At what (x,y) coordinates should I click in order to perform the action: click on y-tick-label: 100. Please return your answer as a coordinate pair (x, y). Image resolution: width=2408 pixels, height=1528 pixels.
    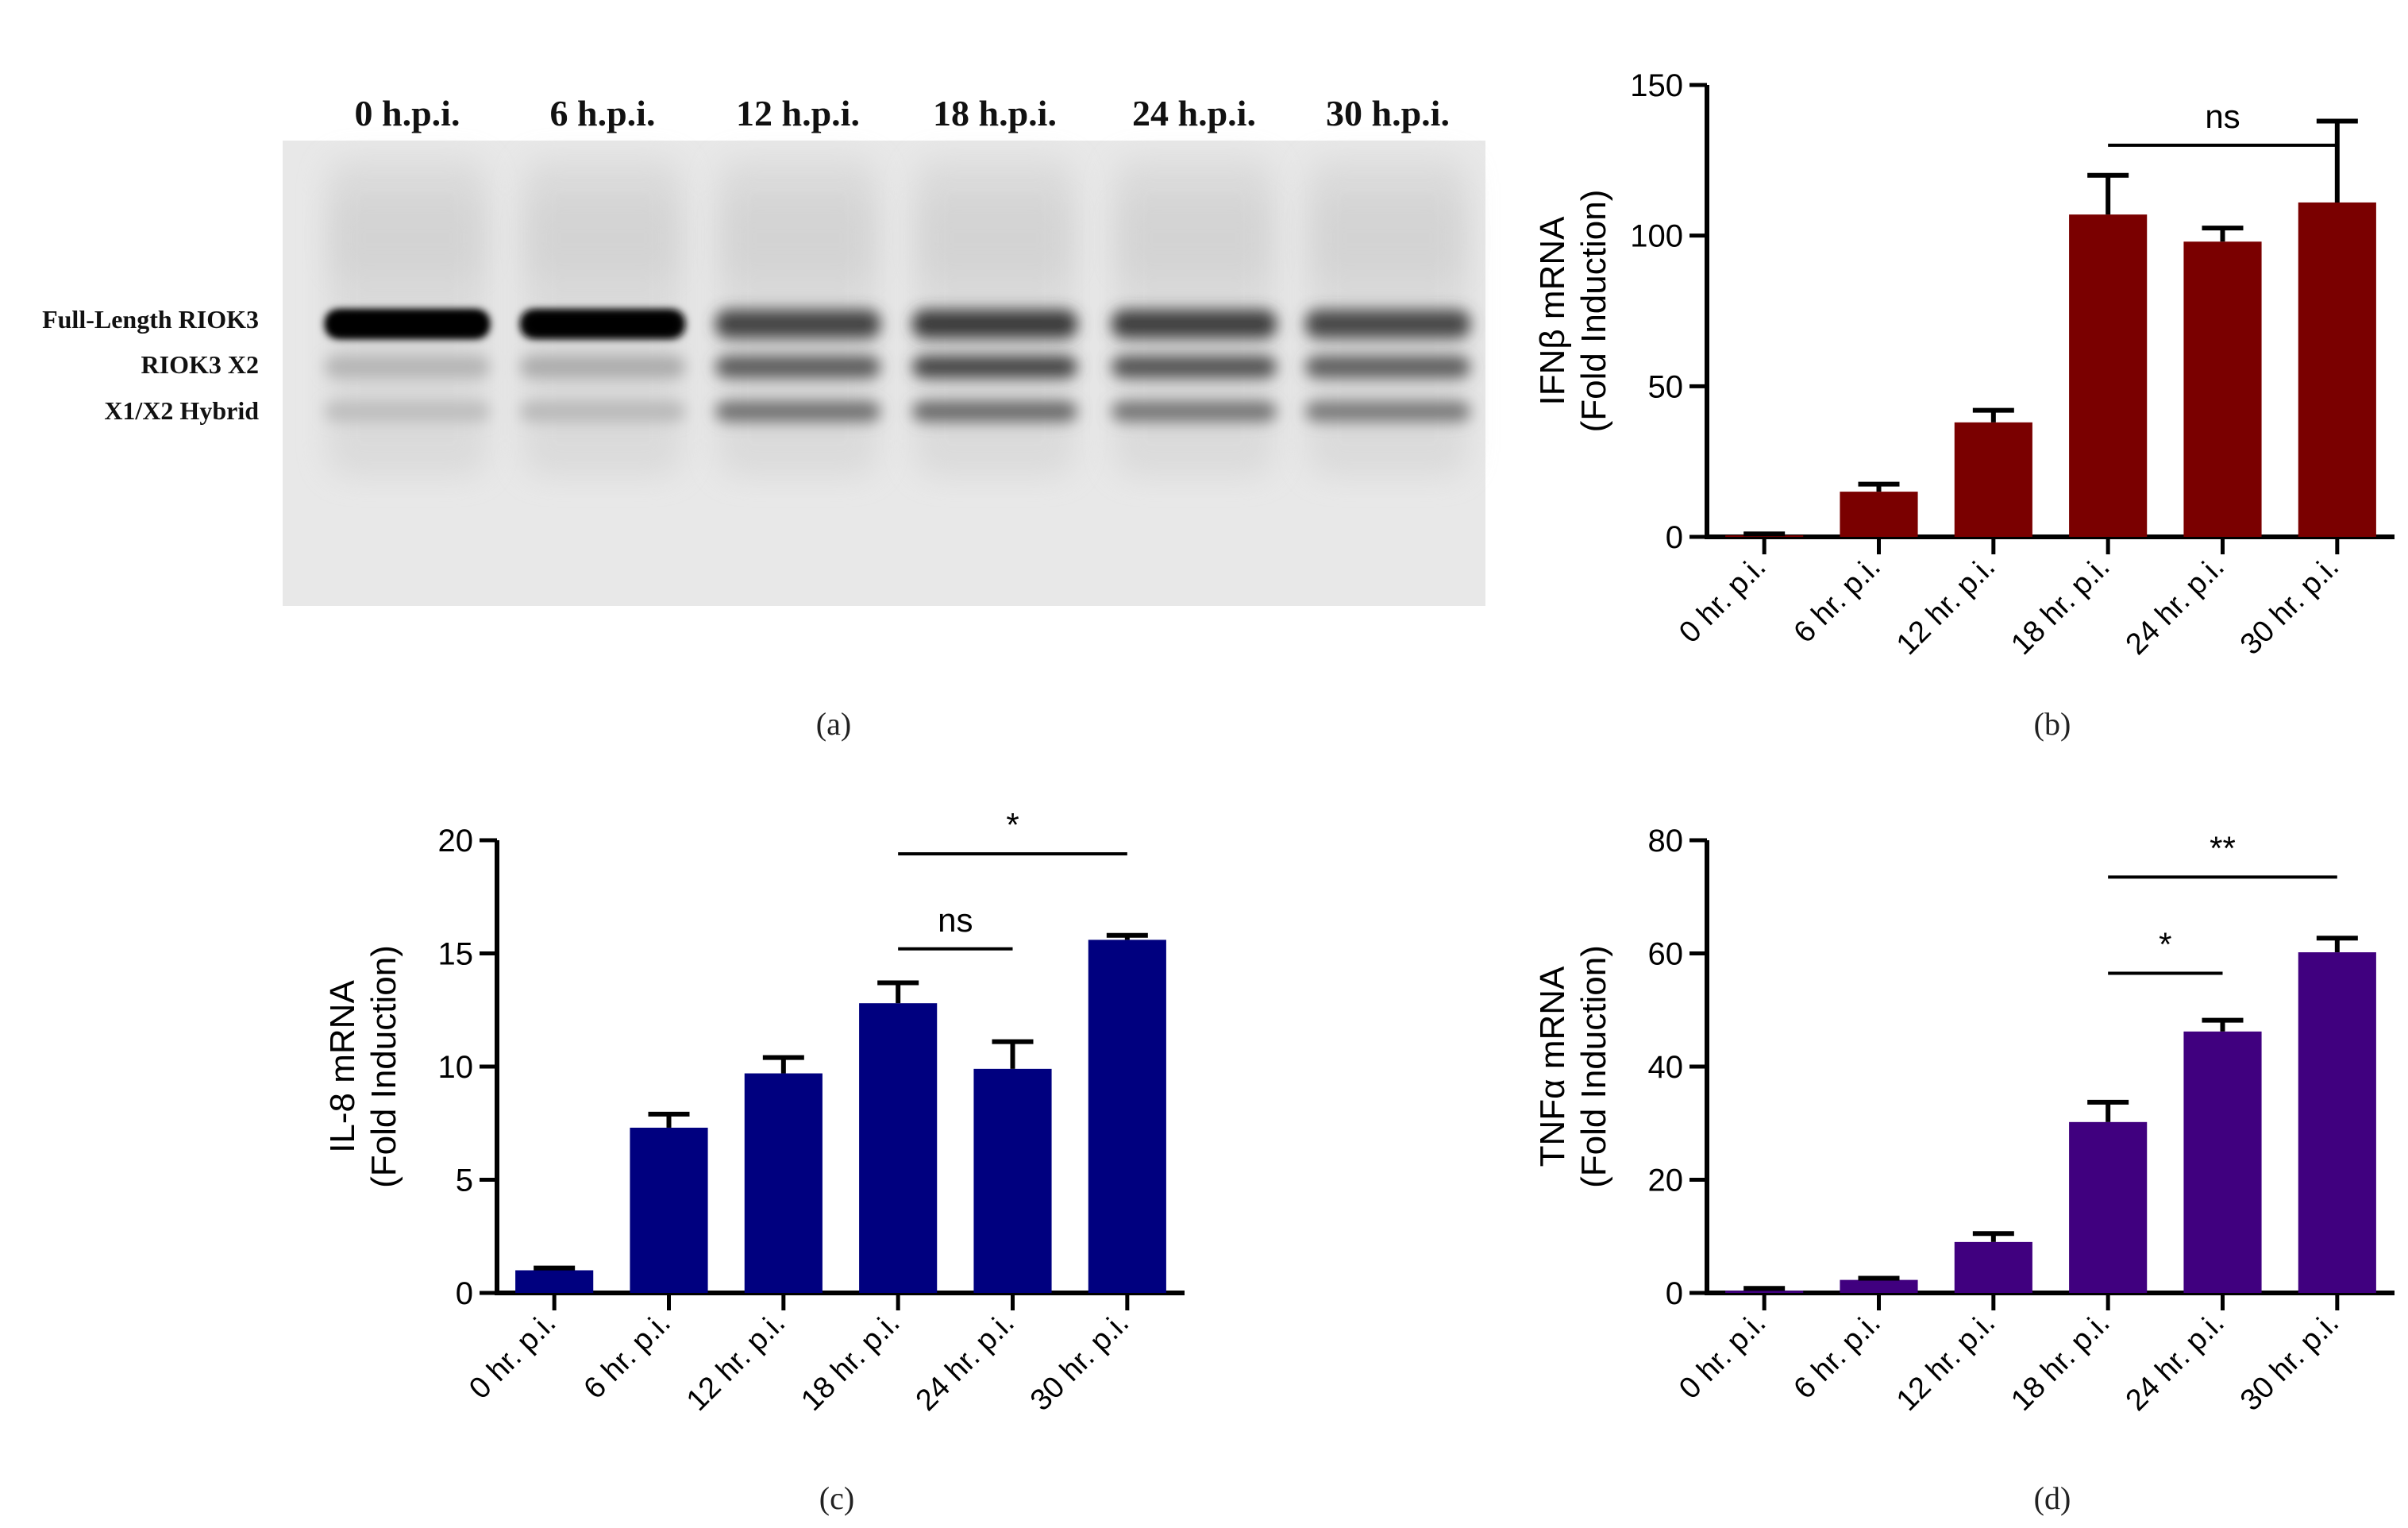
    Looking at the image, I should click on (1656, 237).